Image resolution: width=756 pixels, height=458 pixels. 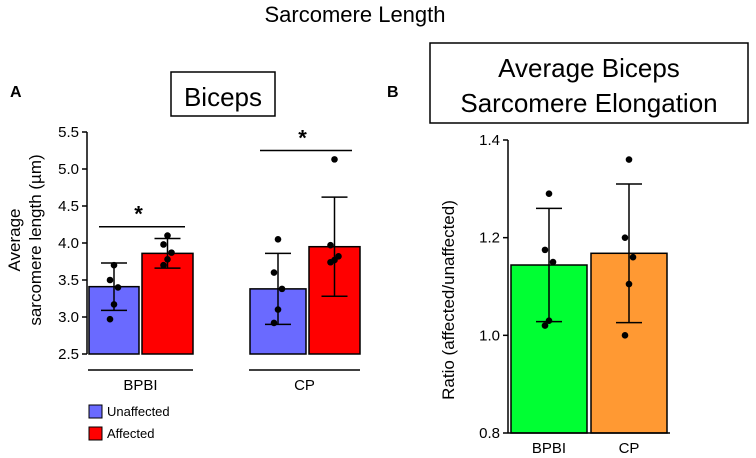 What do you see at coordinates (130, 433) in the screenshot?
I see `legend-label-affected: Affected` at bounding box center [130, 433].